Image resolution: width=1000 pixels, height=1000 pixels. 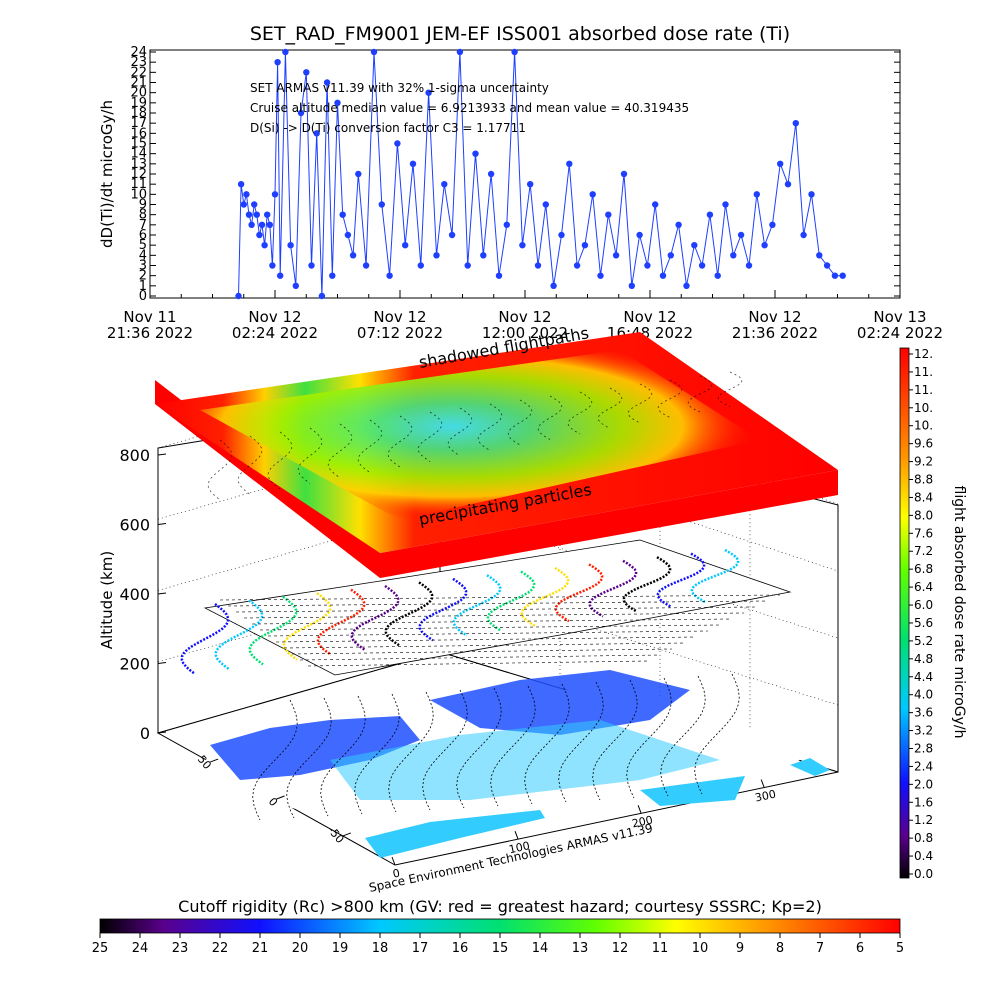 I want to click on ocean-band-equator, so click(x=525, y=760).